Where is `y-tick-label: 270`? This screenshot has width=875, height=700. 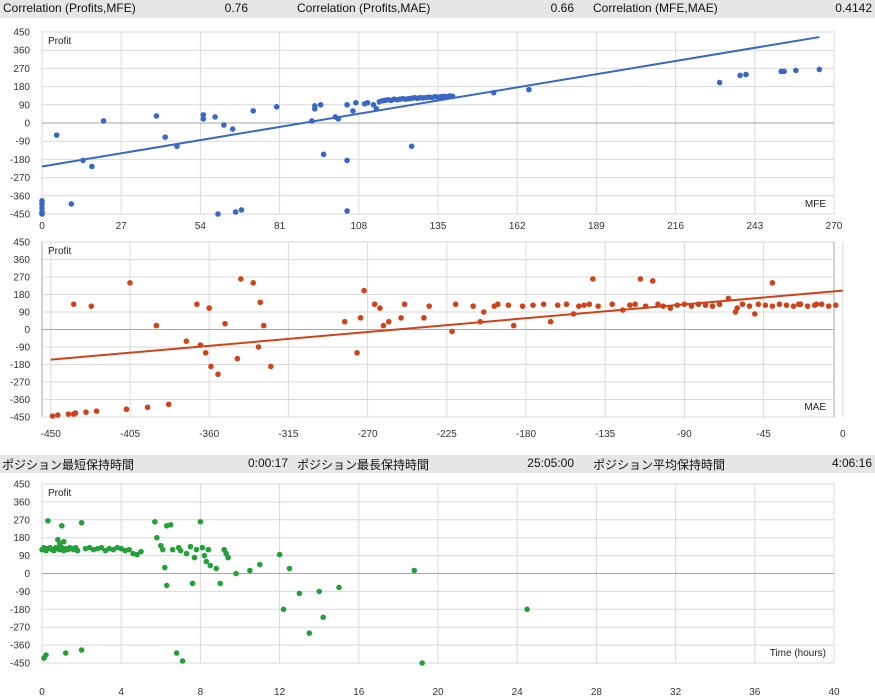
y-tick-label: 270 is located at coordinates (21, 278).